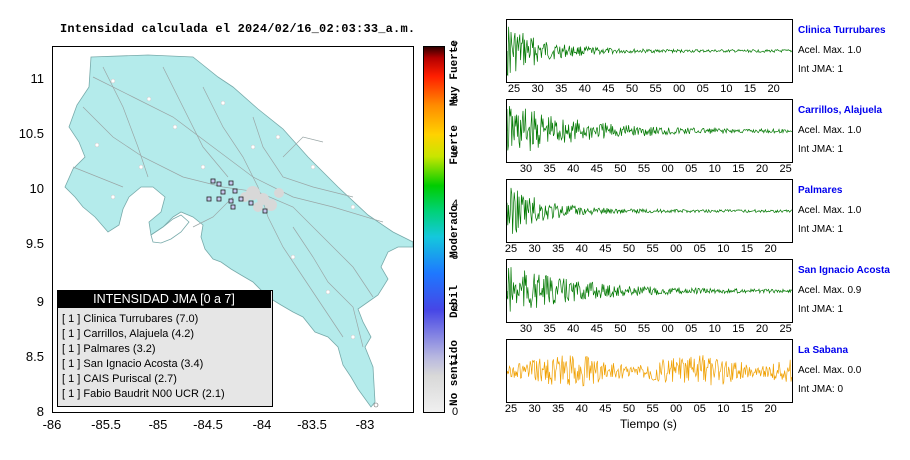 The image size is (910, 460). I want to click on y-tick-label: 8, so click(40, 411).